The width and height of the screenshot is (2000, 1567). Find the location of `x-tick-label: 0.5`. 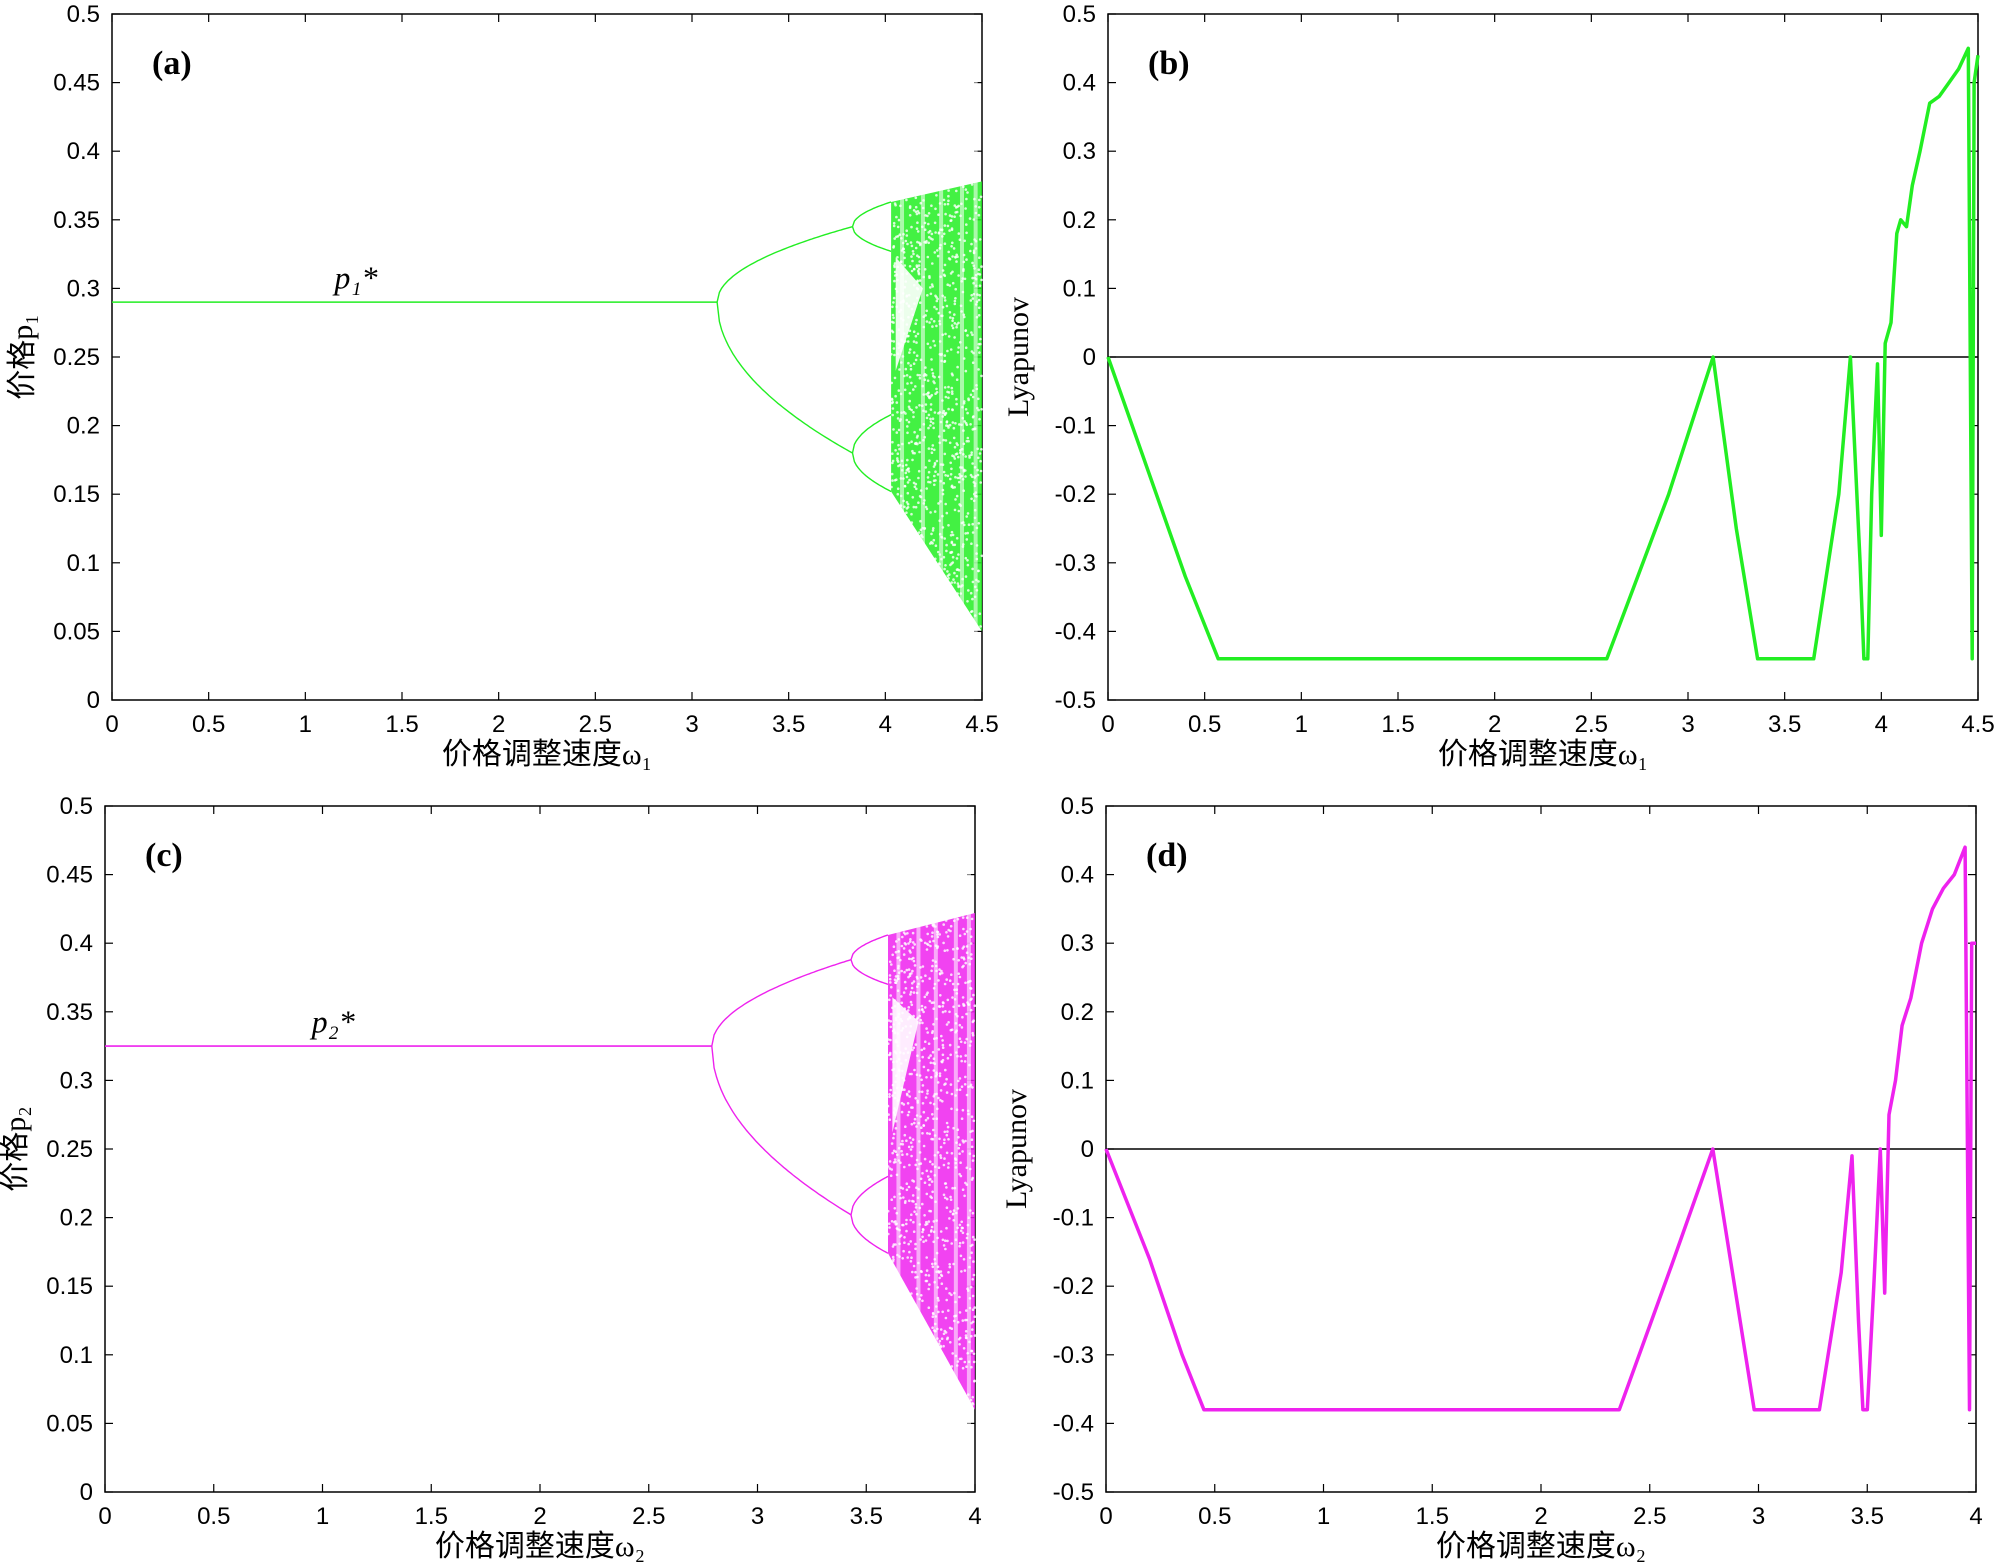

x-tick-label: 0.5 is located at coordinates (1204, 724).